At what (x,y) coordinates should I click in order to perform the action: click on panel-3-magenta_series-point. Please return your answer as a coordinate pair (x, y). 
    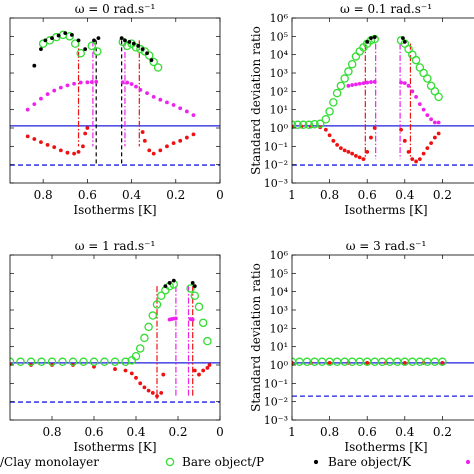
    Looking at the image, I should click on (176, 318).